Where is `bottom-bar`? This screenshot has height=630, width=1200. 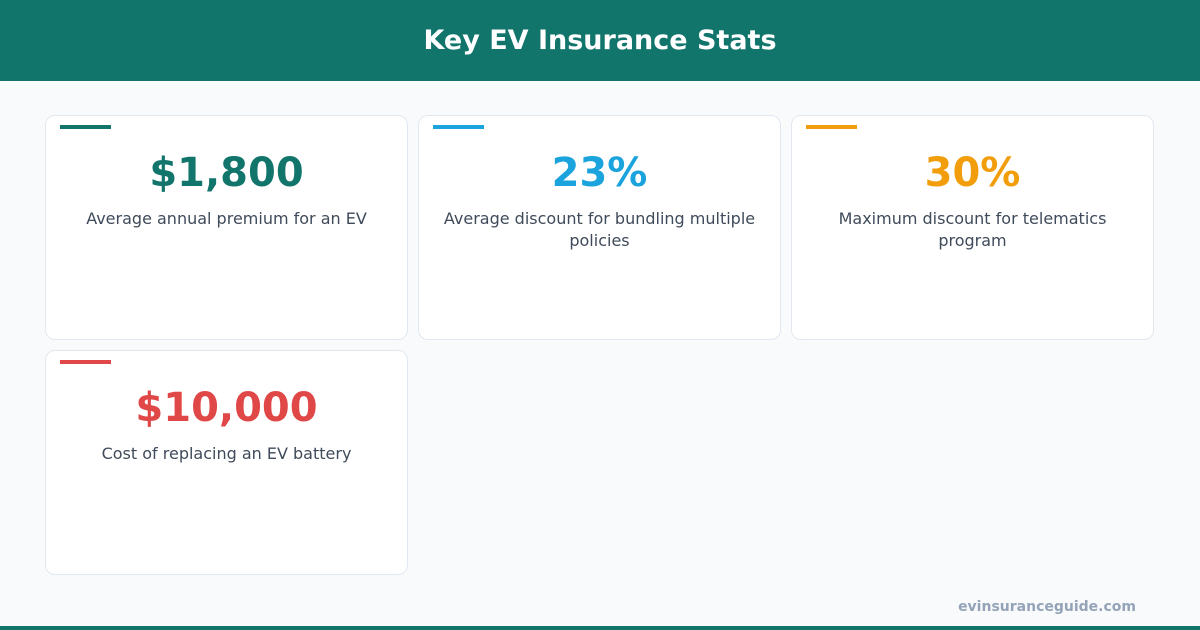
bottom-bar is located at coordinates (600, 628).